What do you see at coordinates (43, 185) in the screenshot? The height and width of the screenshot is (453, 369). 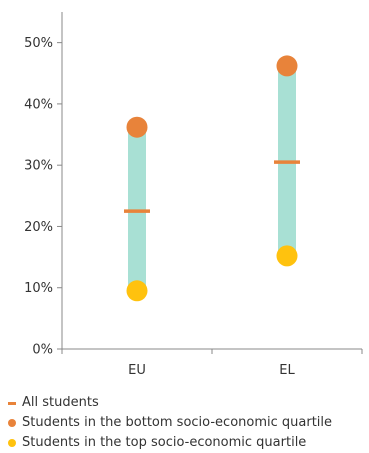 I see `y-axis: 0% 10% 20% 30% 40% 50%` at bounding box center [43, 185].